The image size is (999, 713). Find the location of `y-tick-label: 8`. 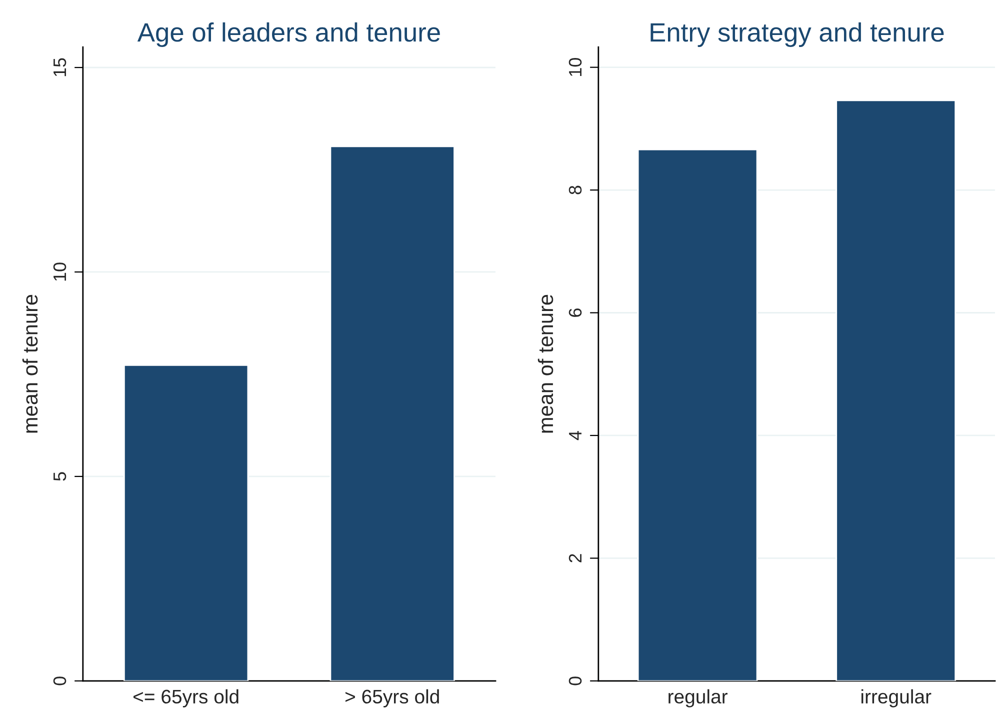

y-tick-label: 8 is located at coordinates (575, 190).